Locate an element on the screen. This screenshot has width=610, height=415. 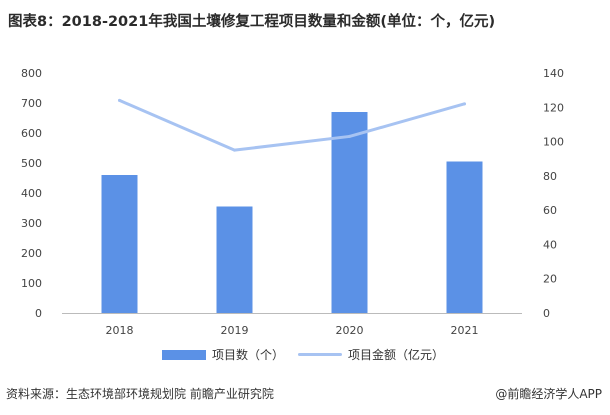
chart-title: 图表8：2018-2021年我国土壤修复工程项目数量和金额(单位：个，亿元) is located at coordinates (252, 22).